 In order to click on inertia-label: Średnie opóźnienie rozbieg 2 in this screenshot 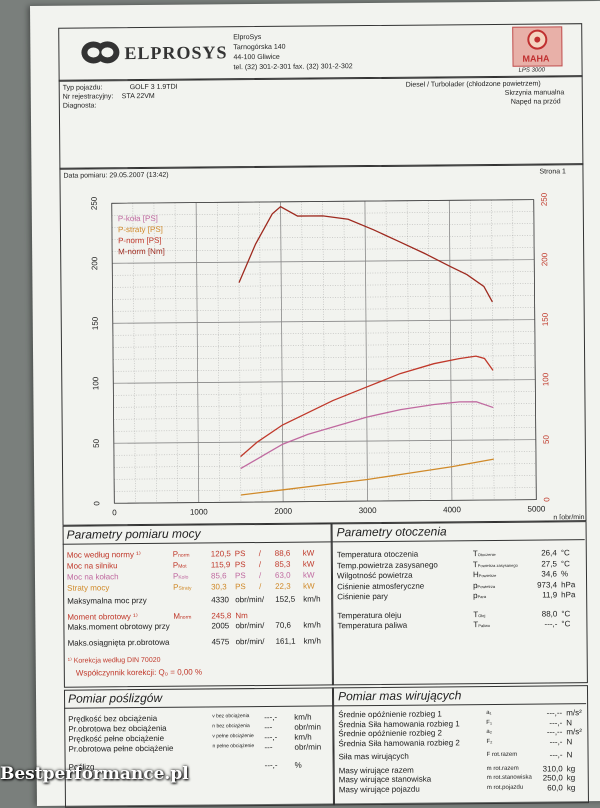, I will do `click(390, 733)`.